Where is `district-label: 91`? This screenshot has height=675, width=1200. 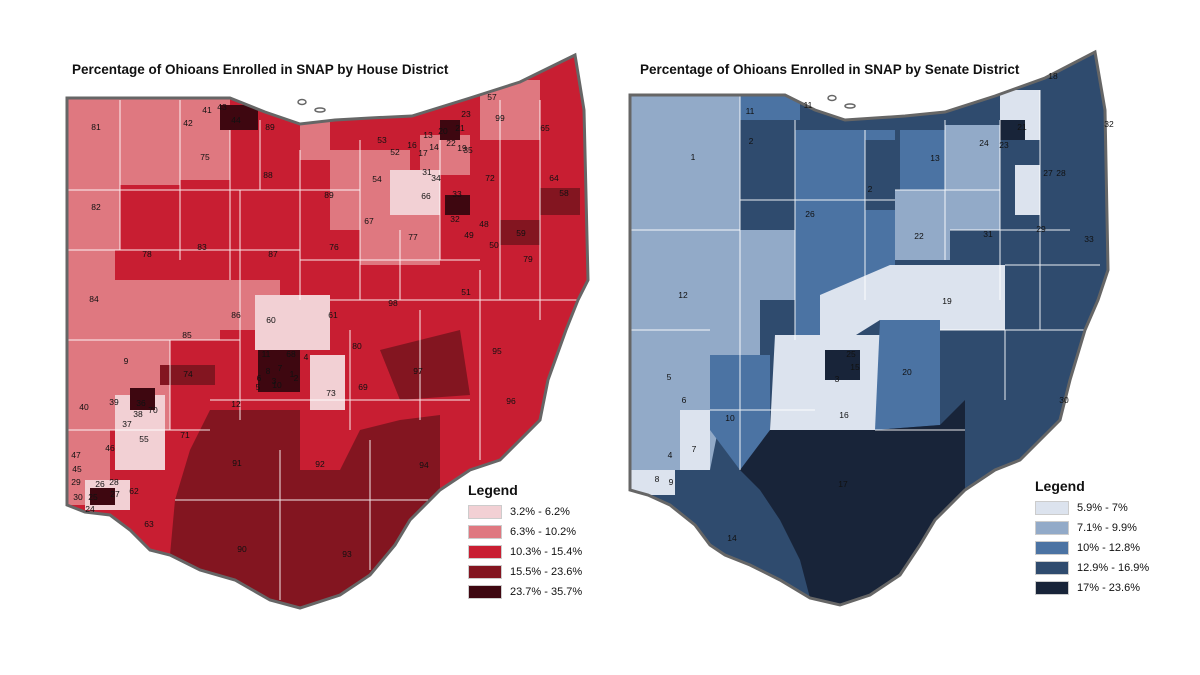
district-label: 91 is located at coordinates (237, 463).